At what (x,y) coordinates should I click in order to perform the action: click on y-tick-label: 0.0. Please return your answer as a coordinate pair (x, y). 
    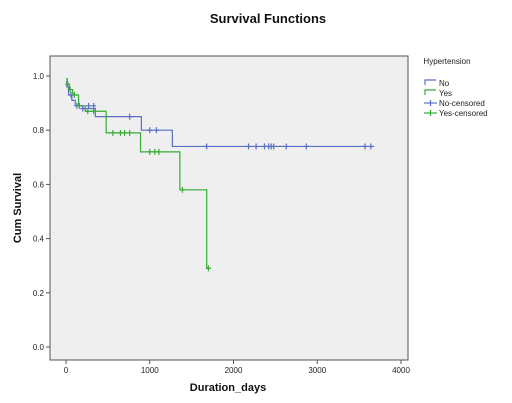
    Looking at the image, I should click on (39, 347).